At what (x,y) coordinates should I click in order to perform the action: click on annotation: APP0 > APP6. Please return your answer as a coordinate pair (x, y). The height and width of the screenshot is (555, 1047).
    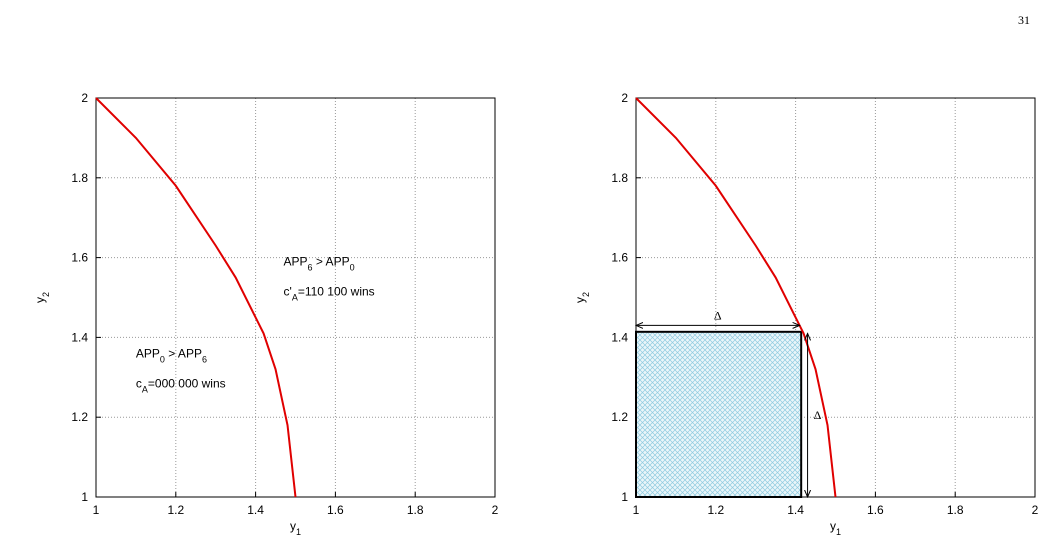
    Looking at the image, I should click on (171, 355).